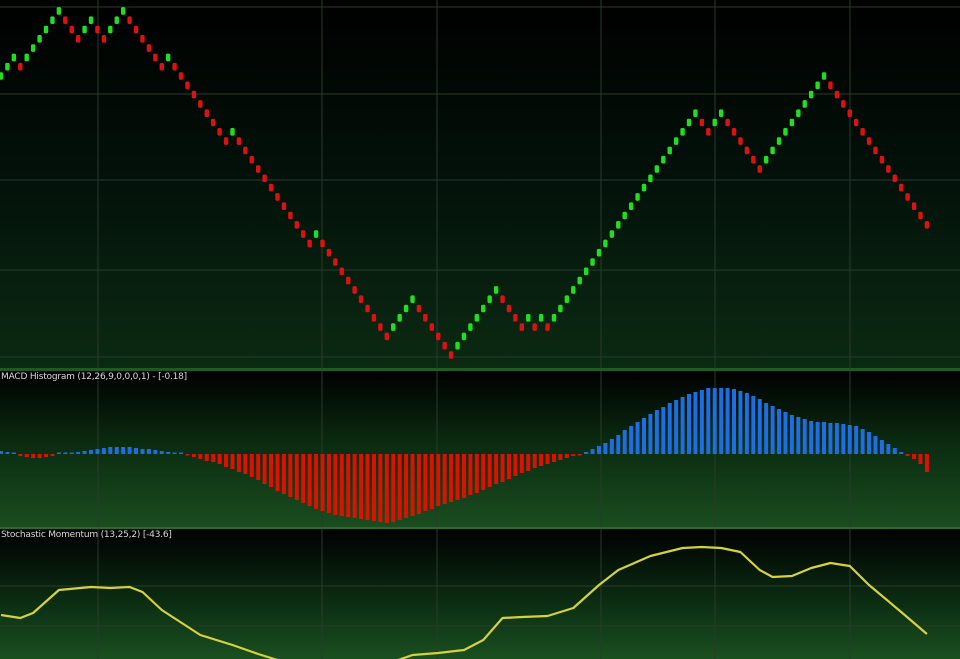  Describe the element at coordinates (86, 535) in the screenshot. I see `stochastic-indicator-label: Stochastic Momentum (13,25,2) [-43.6]` at that location.